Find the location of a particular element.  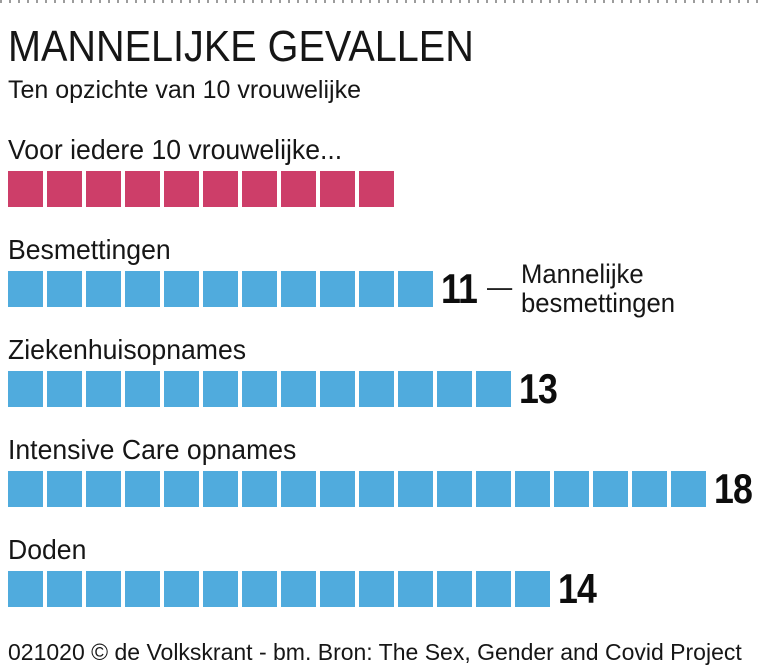

chart-title: MANNELIJKE GEVALLEN is located at coordinates (241, 46).